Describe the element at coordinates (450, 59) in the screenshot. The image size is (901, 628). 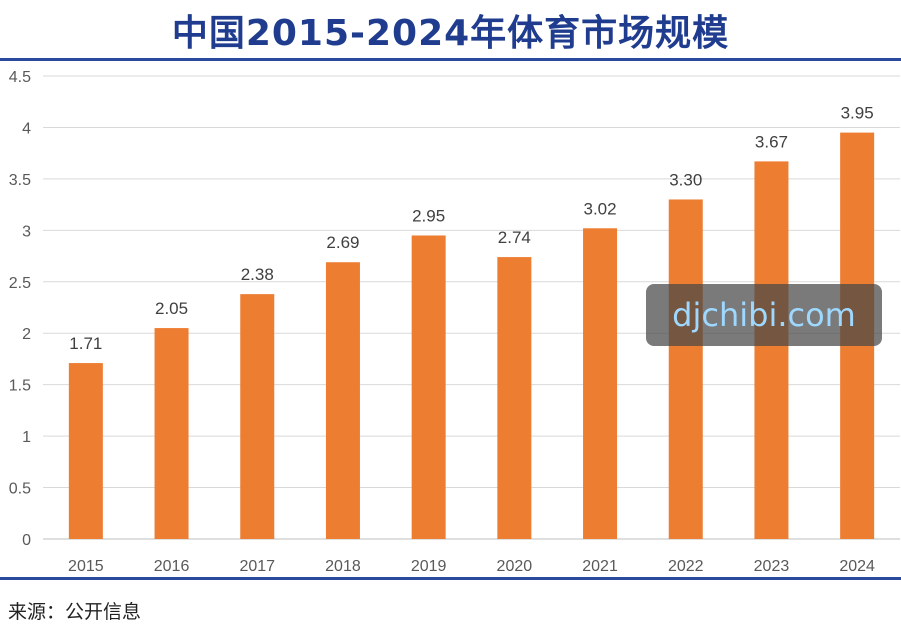
I see `title-divider` at that location.